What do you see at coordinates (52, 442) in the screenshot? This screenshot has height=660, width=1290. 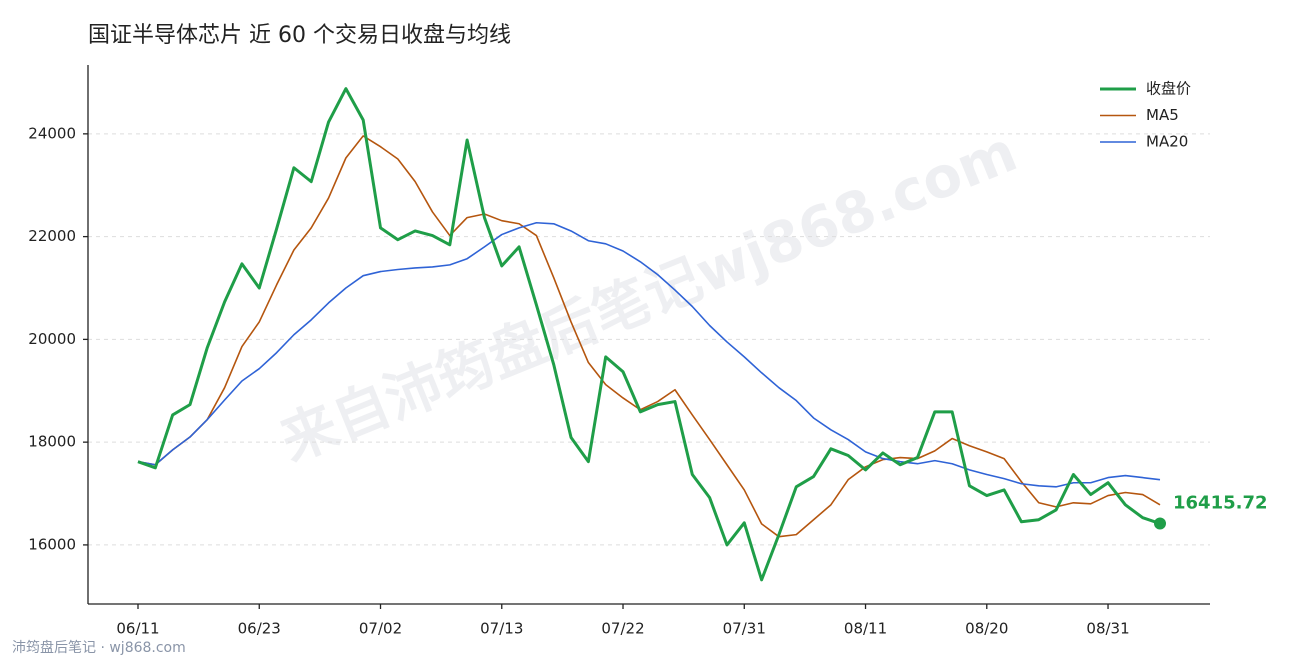 I see `y-tick-label: 18000` at bounding box center [52, 442].